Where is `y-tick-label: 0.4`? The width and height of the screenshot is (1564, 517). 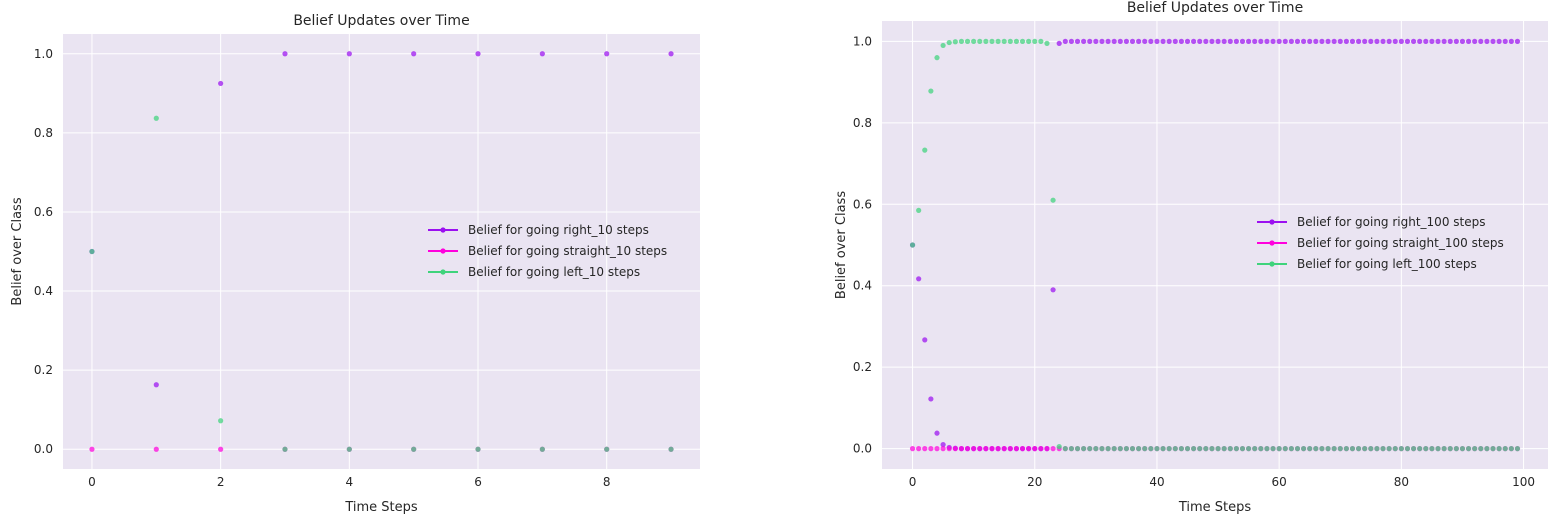
y-tick-label: 0.4 is located at coordinates (43, 291).